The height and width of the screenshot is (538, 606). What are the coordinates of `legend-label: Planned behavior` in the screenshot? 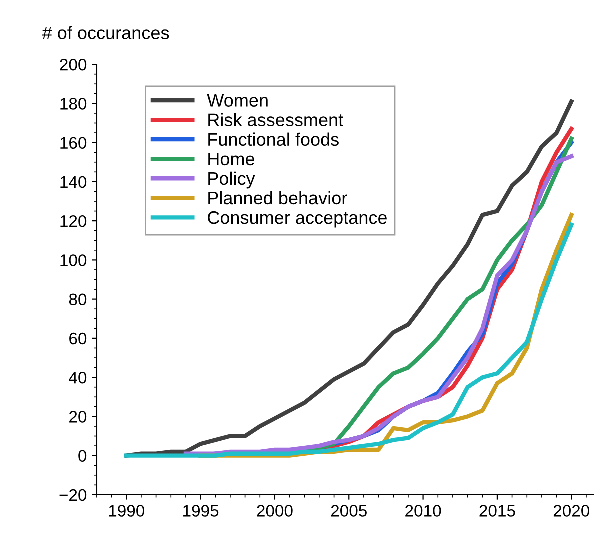 It's located at (278, 198).